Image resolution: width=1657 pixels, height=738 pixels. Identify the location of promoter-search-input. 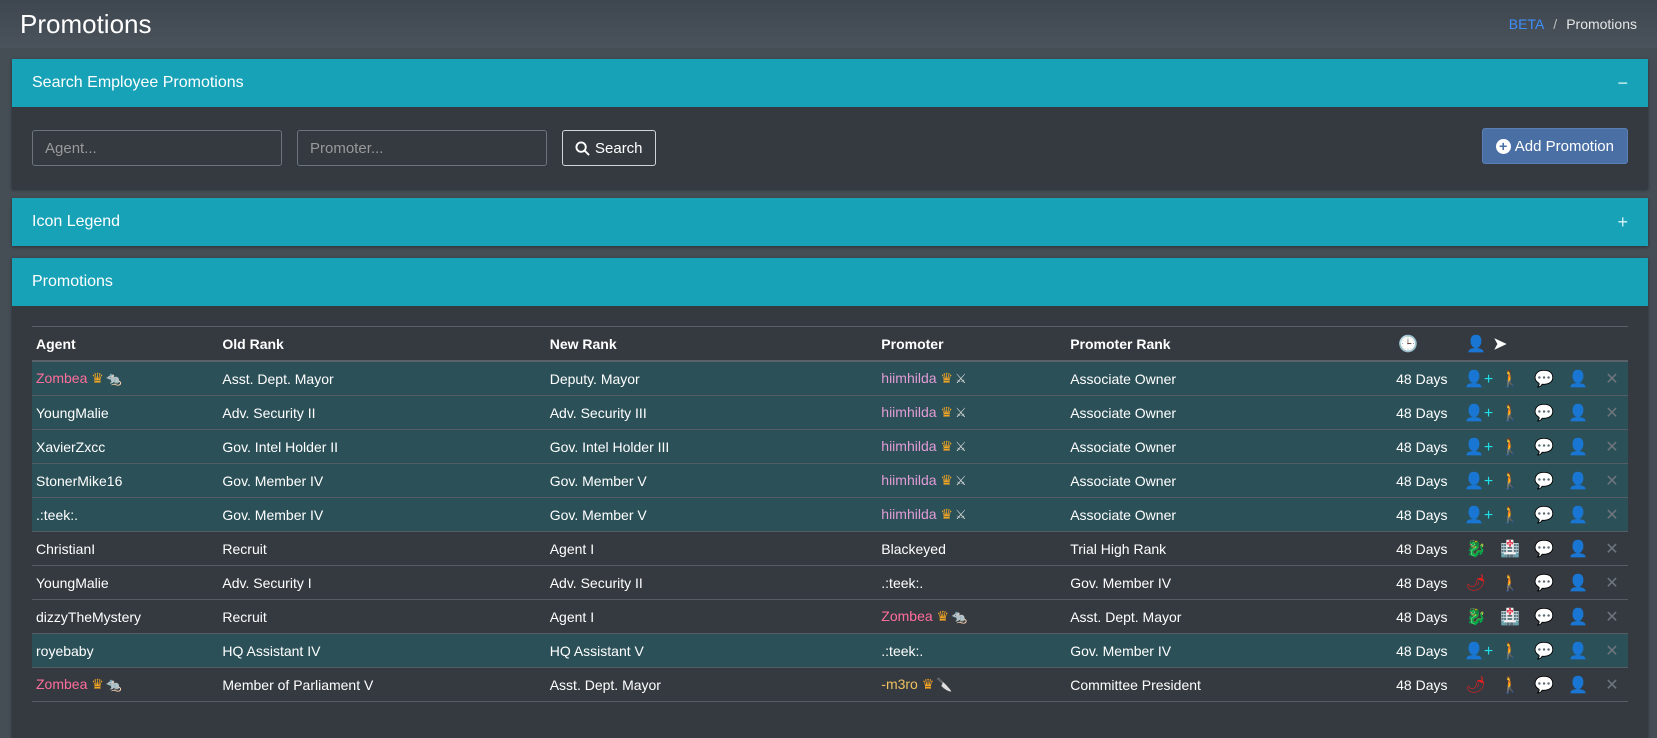
(422, 148).